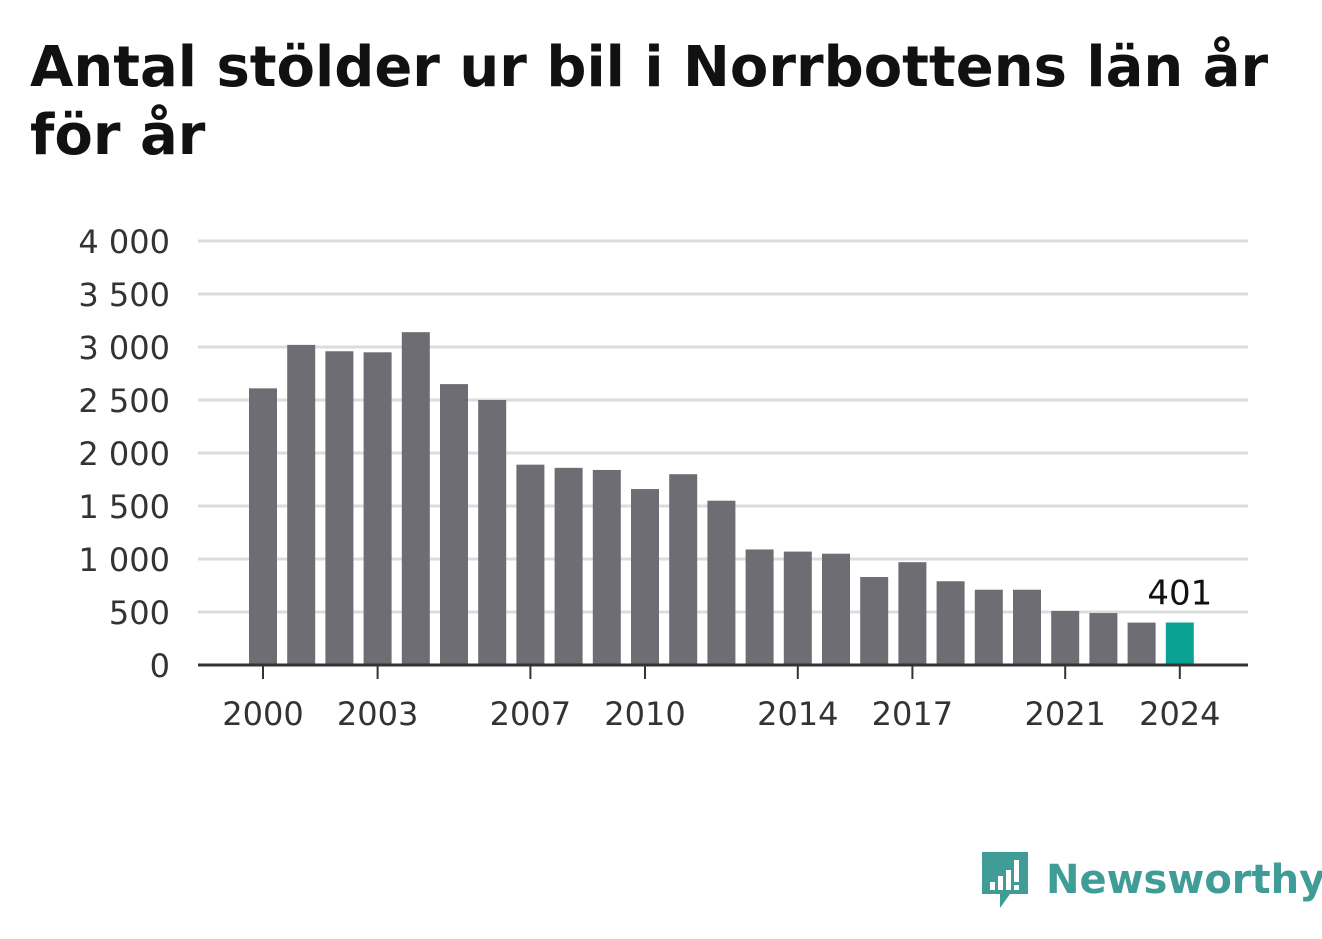 The height and width of the screenshot is (939, 1322). What do you see at coordinates (454, 524) in the screenshot?
I see `bar-2005` at bounding box center [454, 524].